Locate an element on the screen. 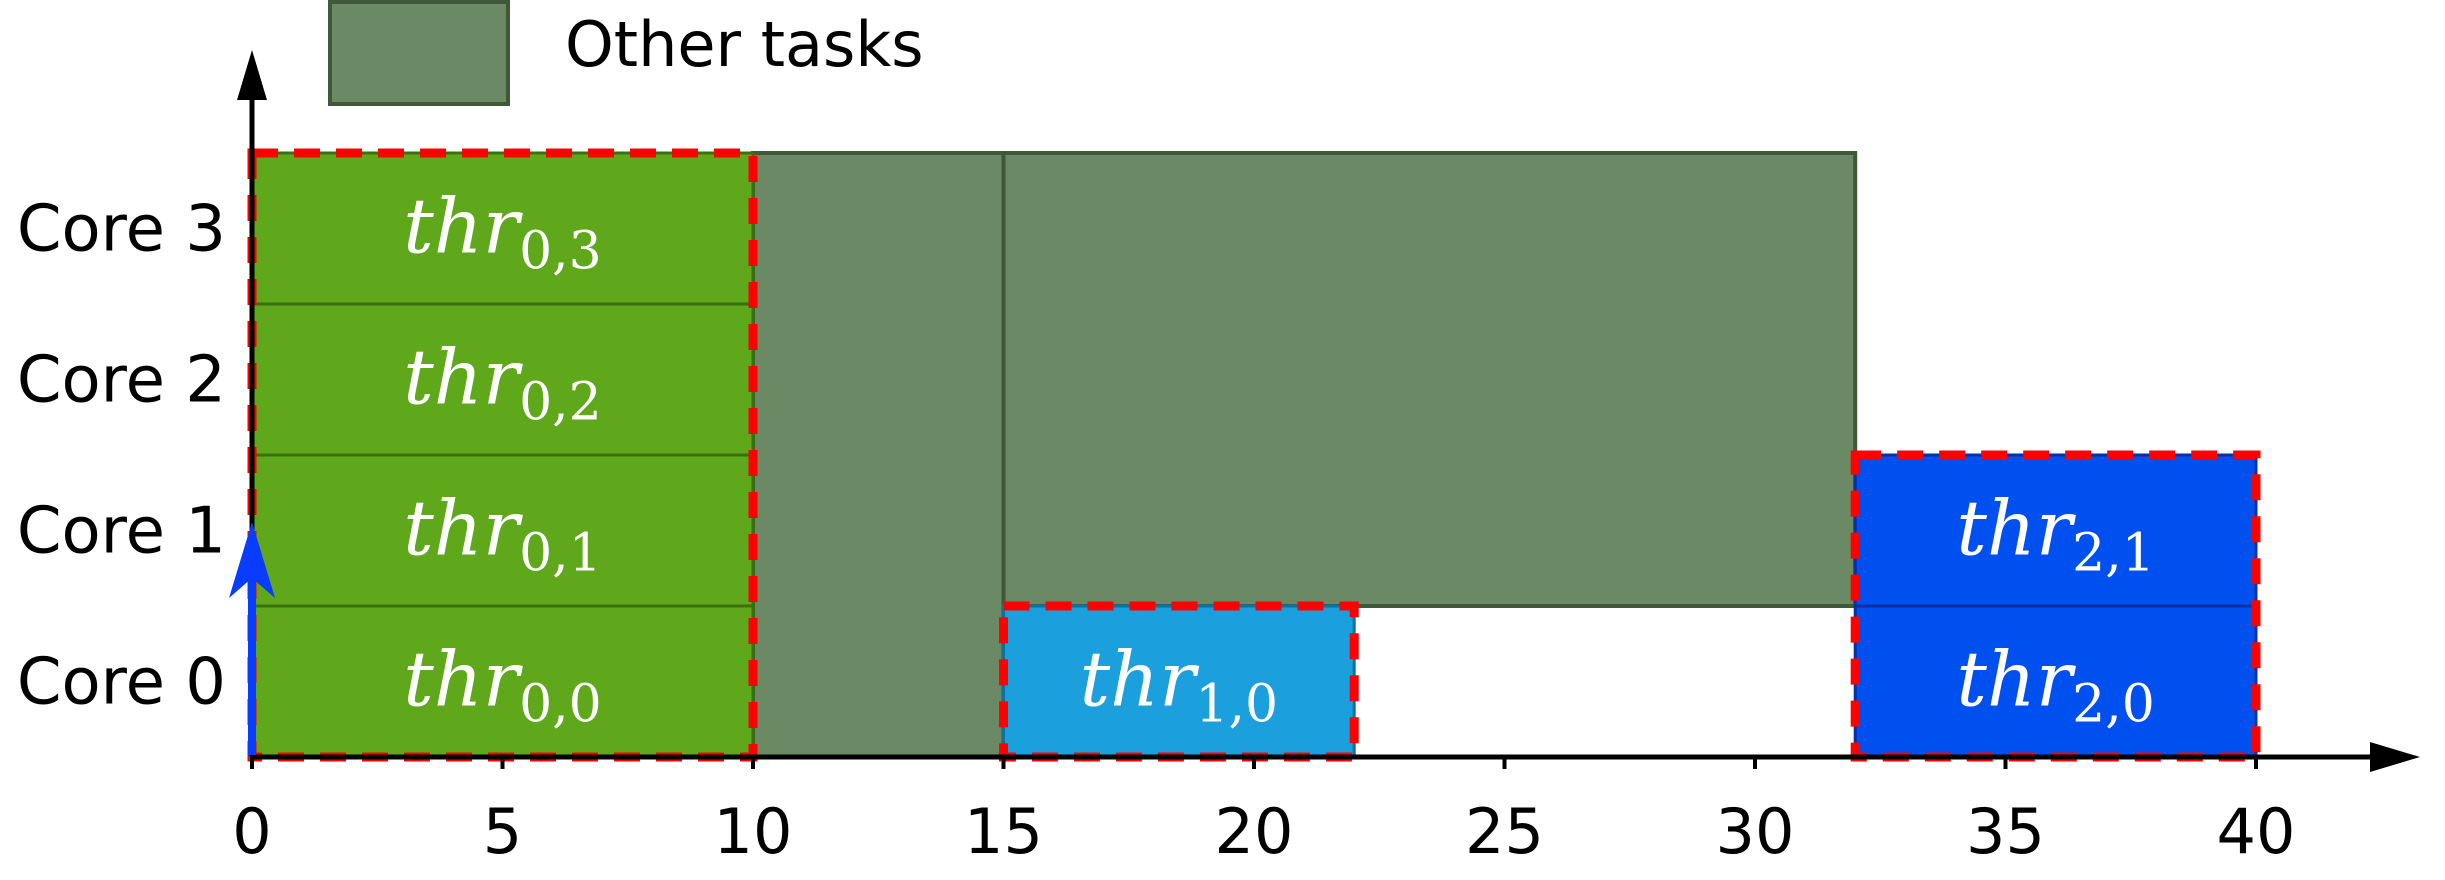 This screenshot has width=2445, height=880. y-axis-arrowhead is located at coordinates (252, 75).